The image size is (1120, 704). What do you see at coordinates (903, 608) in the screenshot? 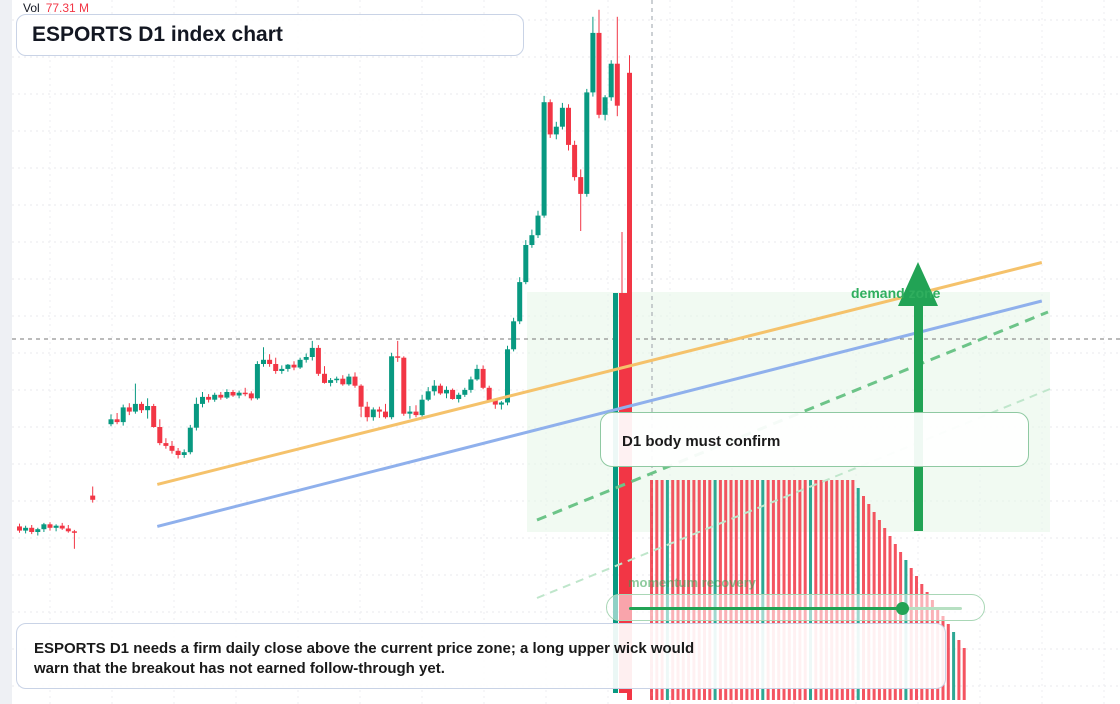
I see `momentum-progress-knob` at bounding box center [903, 608].